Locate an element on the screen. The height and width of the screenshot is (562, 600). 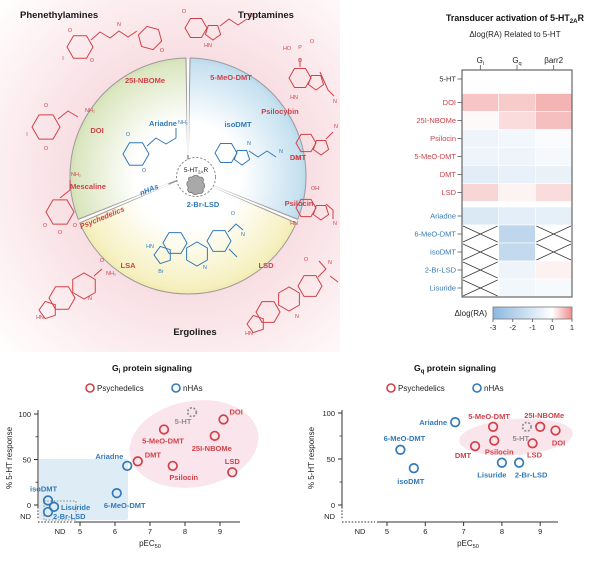
point-lisuride: Lisuride is located at coordinates (492, 468).